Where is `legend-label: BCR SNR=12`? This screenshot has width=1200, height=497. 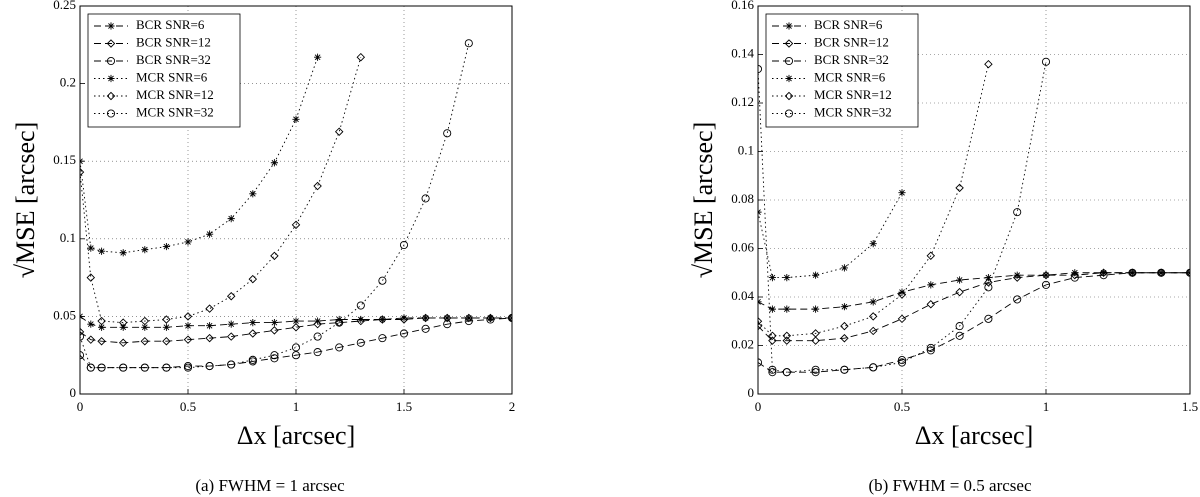 legend-label: BCR SNR=12 is located at coordinates (173, 41).